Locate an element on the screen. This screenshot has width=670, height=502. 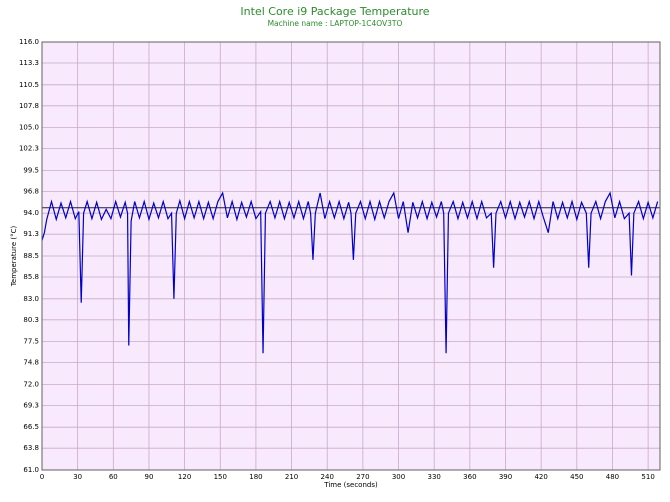
x-tick-label: 360 is located at coordinates (469, 477).